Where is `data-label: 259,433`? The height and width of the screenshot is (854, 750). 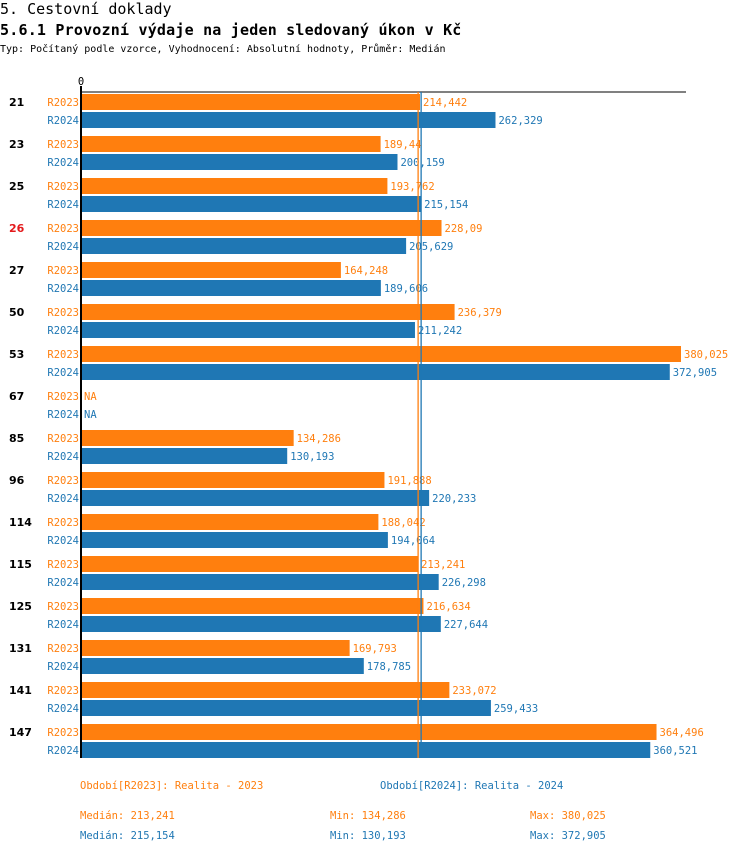
data-label: 259,433 is located at coordinates (516, 709).